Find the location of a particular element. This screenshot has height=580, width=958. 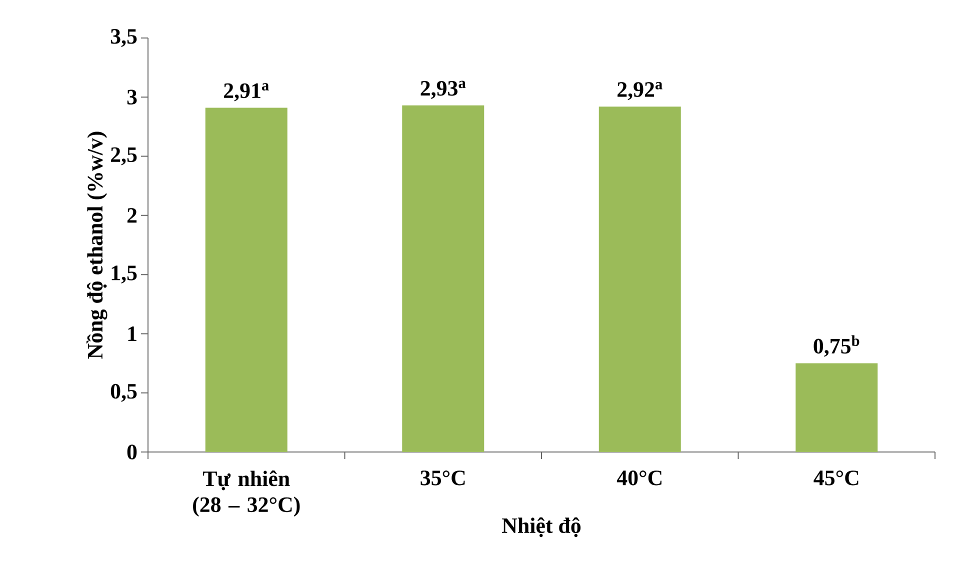

data-label: 0,75$^{b}$ is located at coordinates (837, 346).